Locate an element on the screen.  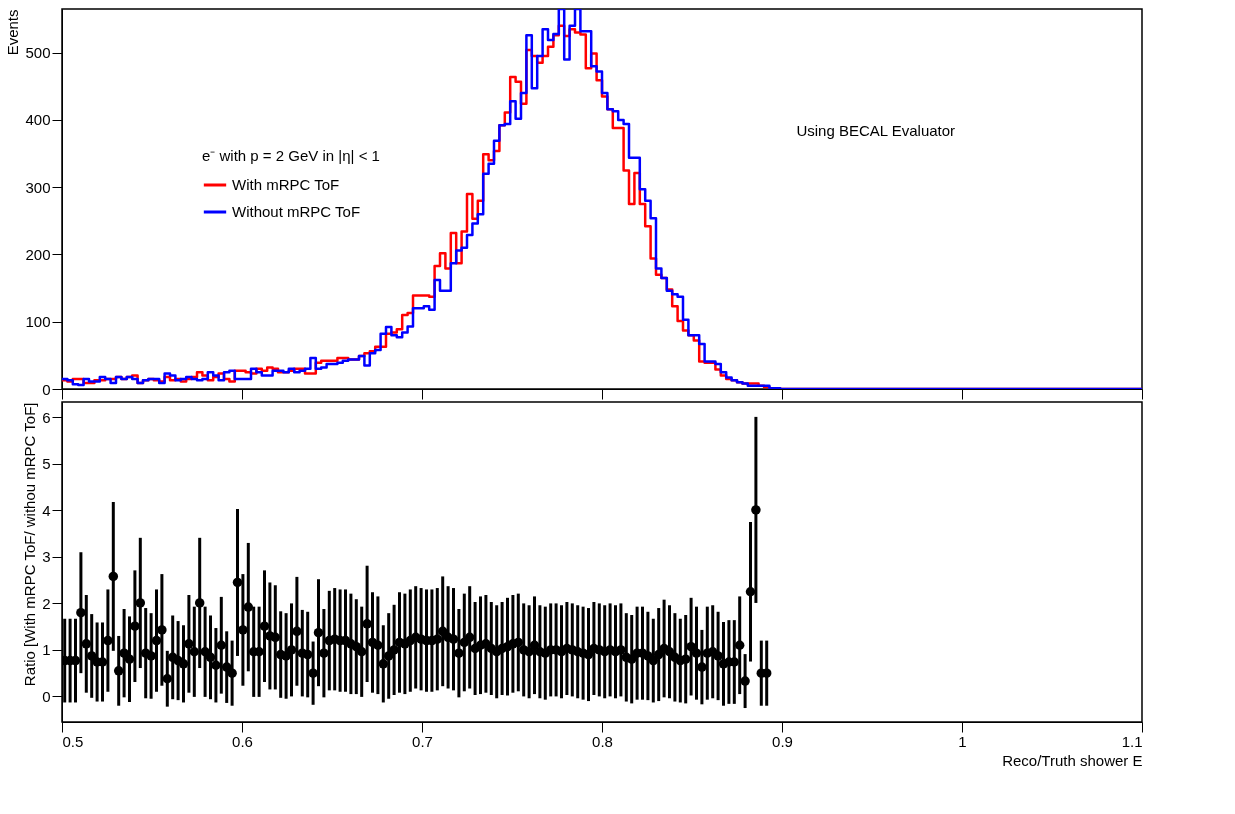
y-tick-label: 3 is located at coordinates (46, 557).